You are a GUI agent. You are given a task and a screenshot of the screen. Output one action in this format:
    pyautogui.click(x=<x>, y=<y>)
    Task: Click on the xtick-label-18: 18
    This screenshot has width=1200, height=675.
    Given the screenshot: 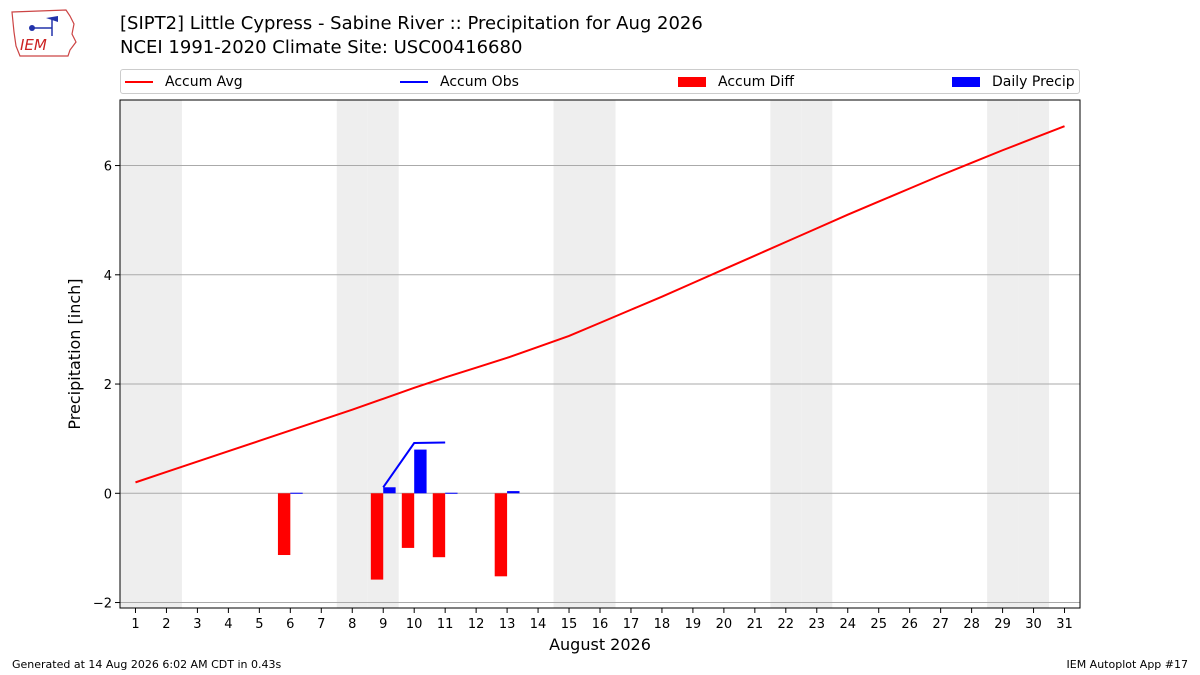 What is the action you would take?
    pyautogui.click(x=662, y=624)
    